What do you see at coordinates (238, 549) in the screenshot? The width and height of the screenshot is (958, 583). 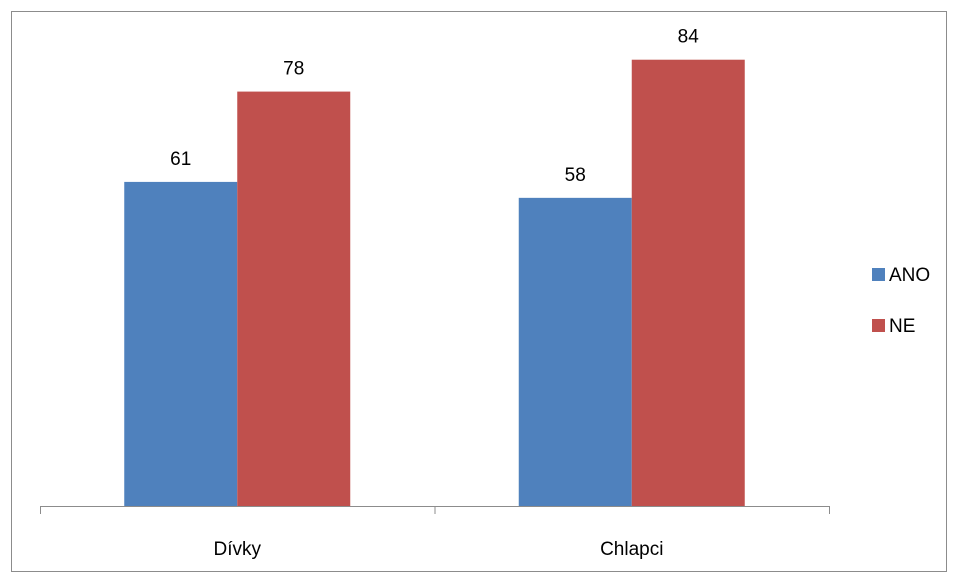 I see `x-tick-label-1: Dívky` at bounding box center [238, 549].